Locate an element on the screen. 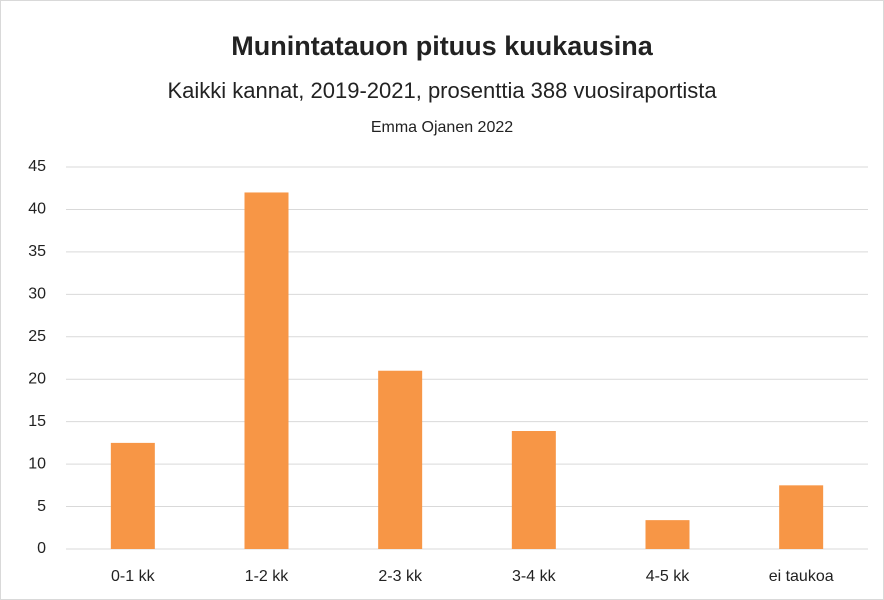 This screenshot has width=884, height=600. x-tick-label: 1-2 kk is located at coordinates (267, 576).